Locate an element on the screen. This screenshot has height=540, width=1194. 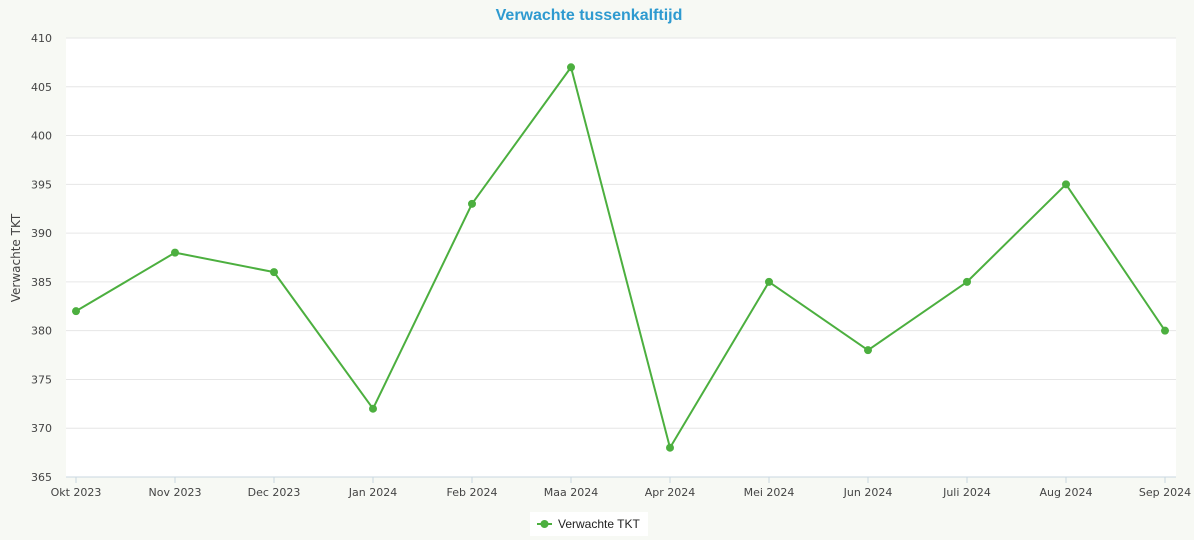
y-tick-label: 410 is located at coordinates (41, 38).